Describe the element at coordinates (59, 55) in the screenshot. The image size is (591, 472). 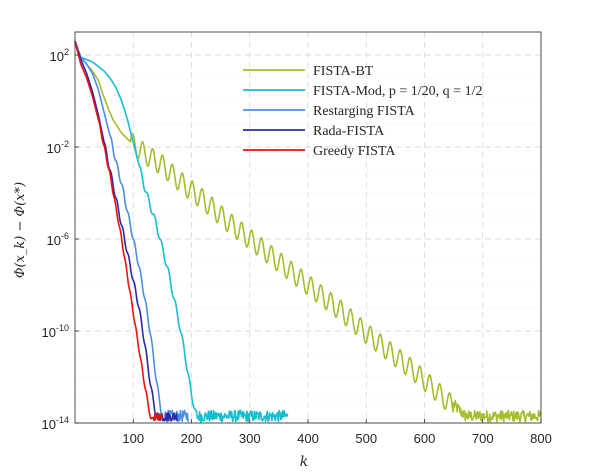
I see `y-tick-label: 10²` at that location.